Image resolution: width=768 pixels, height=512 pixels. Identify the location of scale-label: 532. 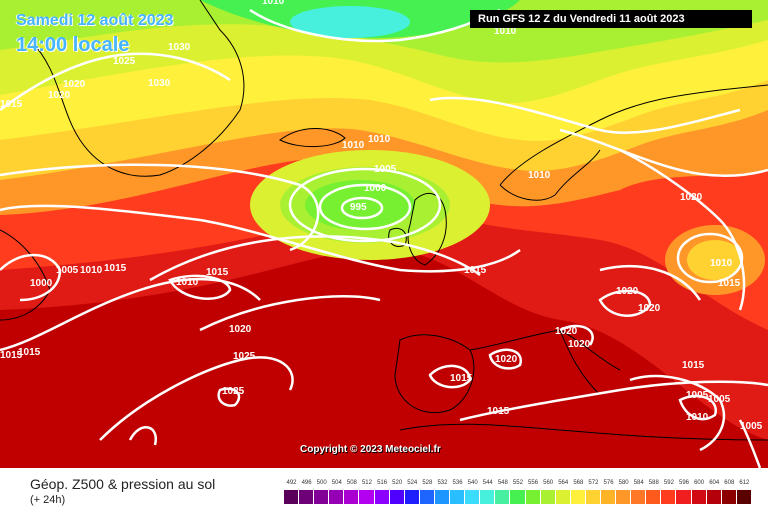
(442, 483).